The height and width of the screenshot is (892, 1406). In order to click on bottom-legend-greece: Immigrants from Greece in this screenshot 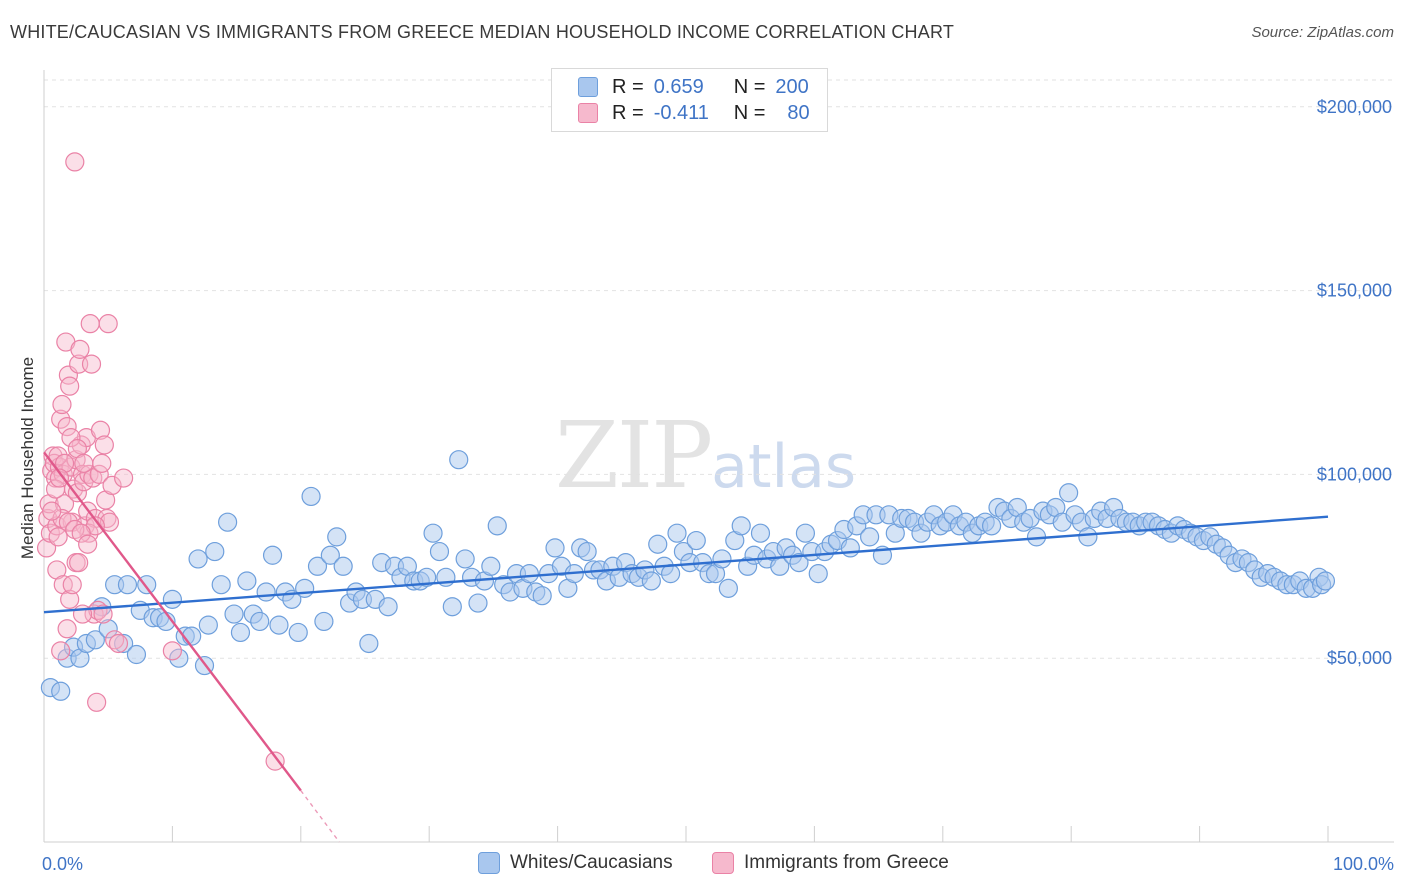, I will do `click(830, 863)`.